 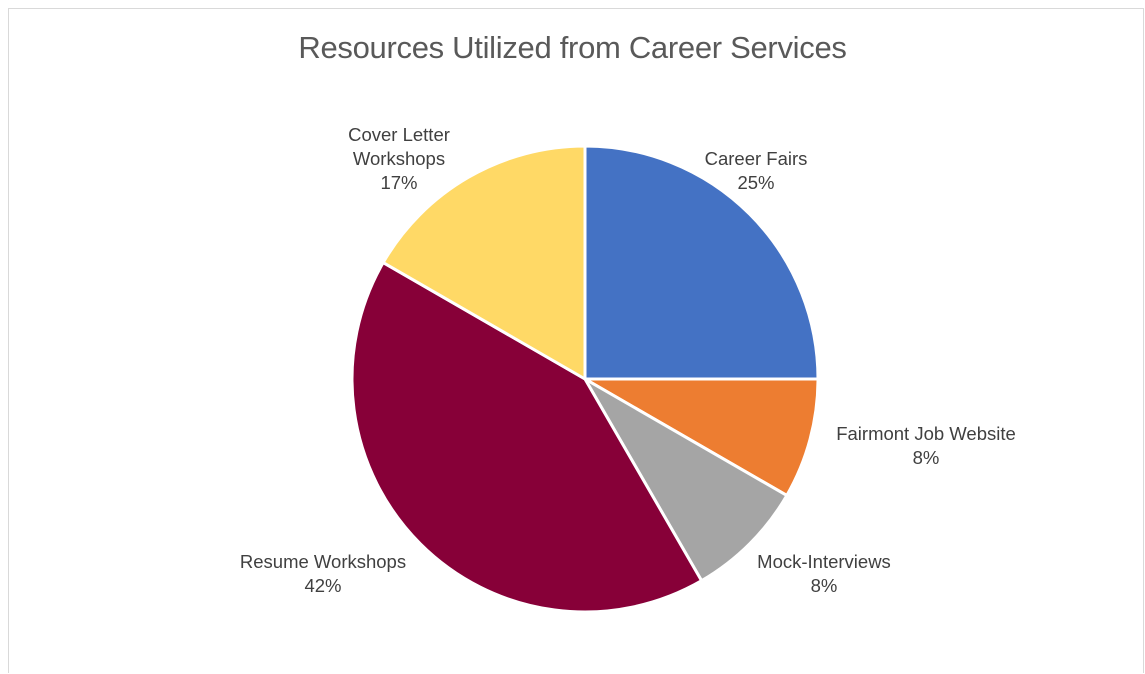 I want to click on slice-category: Resume Workshops, so click(x=323, y=561).